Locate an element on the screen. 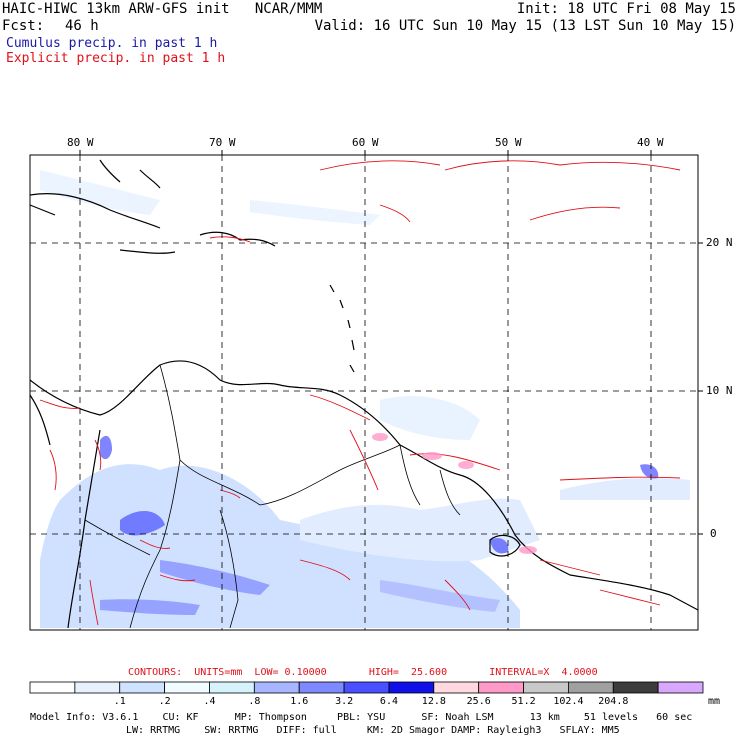 The width and height of the screenshot is (740, 740). colorbar is located at coordinates (366, 687).